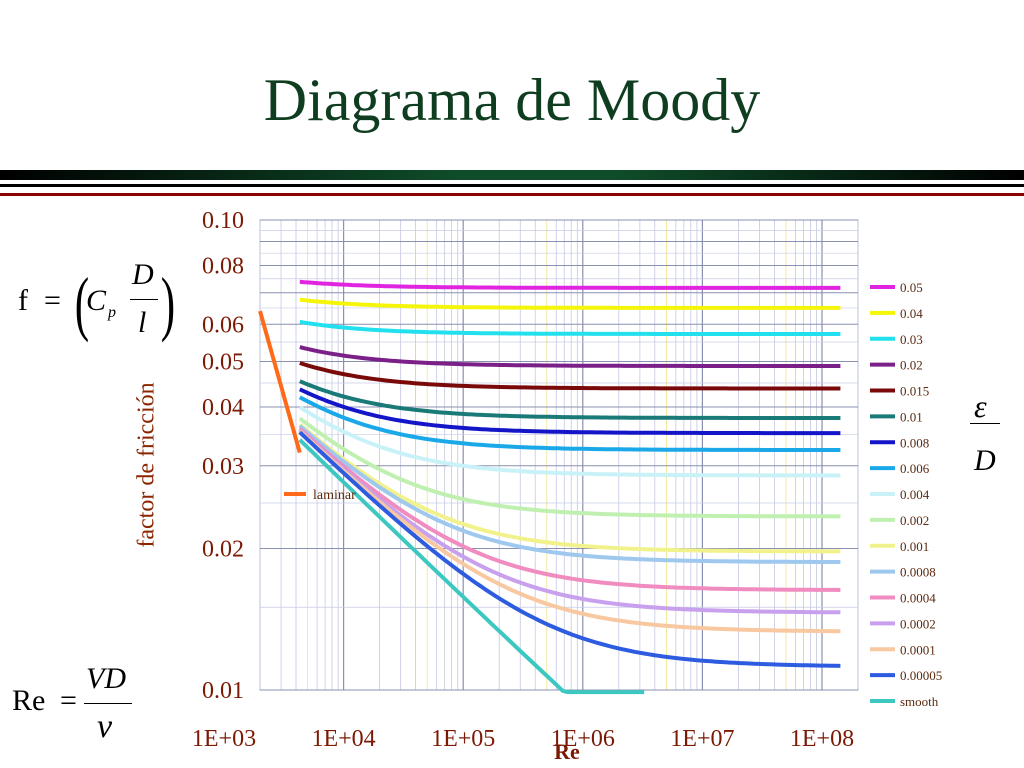 The height and width of the screenshot is (768, 1024). I want to click on y-tick-label: 0.04, so click(223, 408).